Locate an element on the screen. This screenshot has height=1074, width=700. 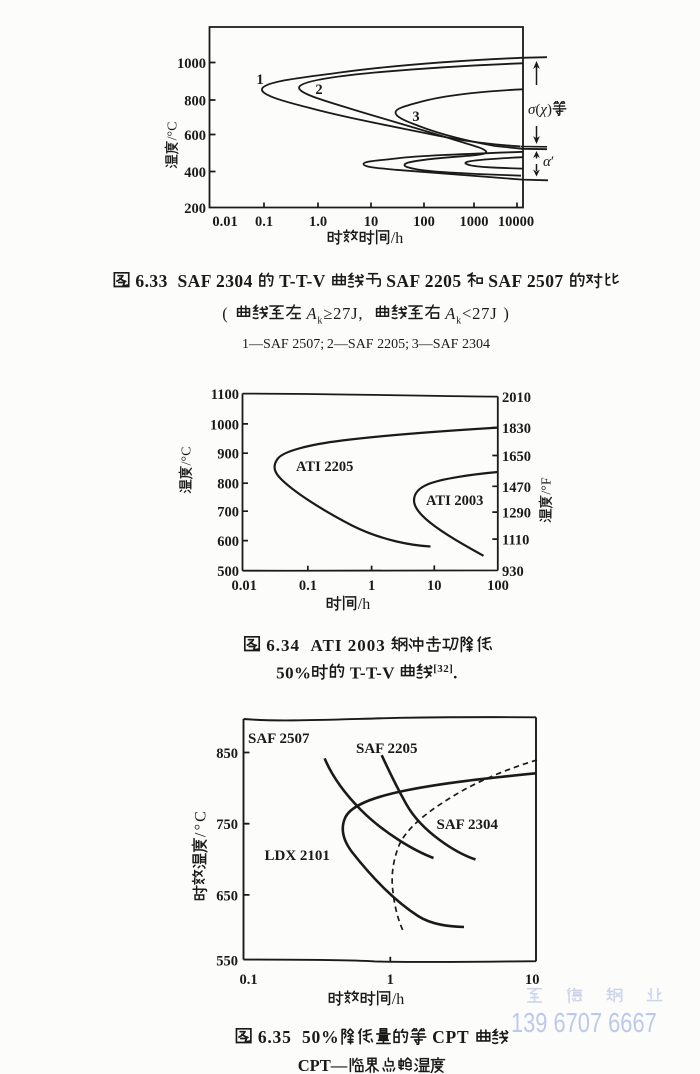
svg-text: 10000 is located at coordinates (516, 222).